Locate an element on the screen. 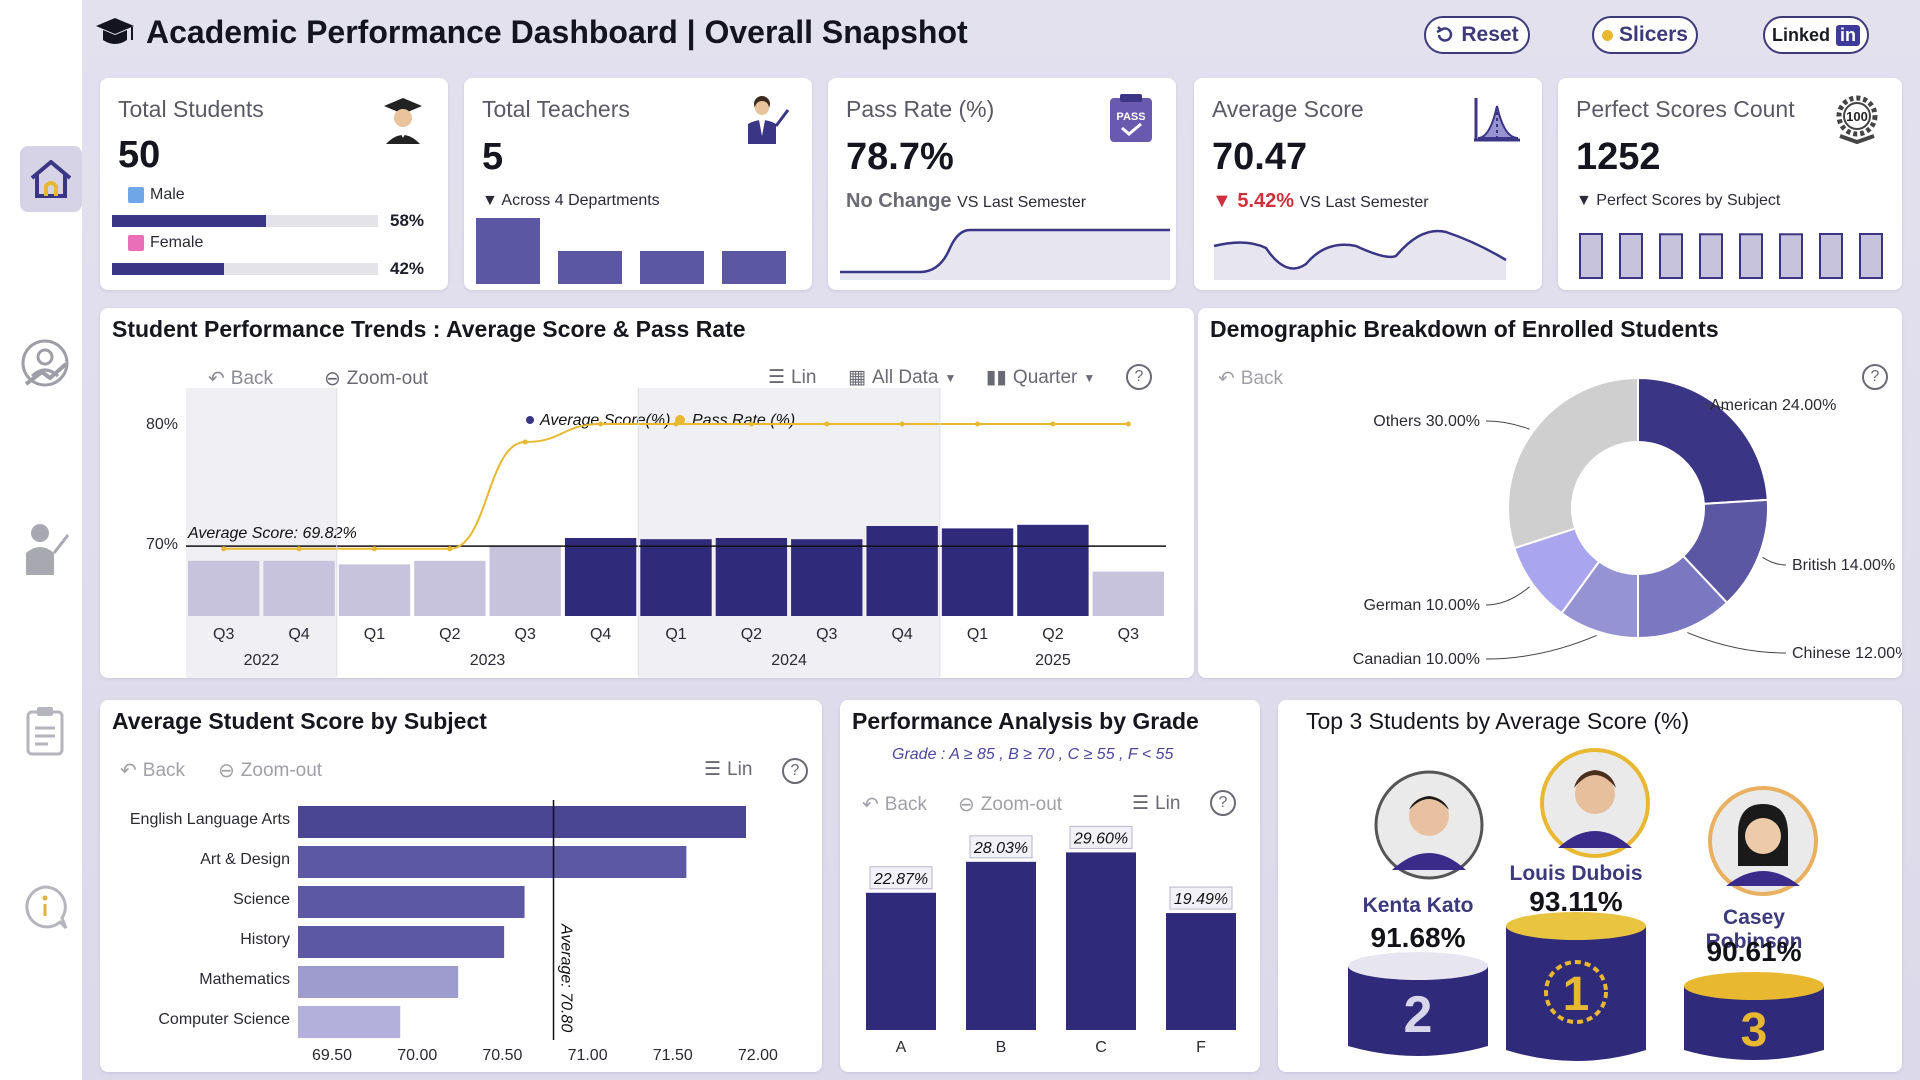 This screenshot has height=1080, width=1920. female-icon is located at coordinates (136, 243).